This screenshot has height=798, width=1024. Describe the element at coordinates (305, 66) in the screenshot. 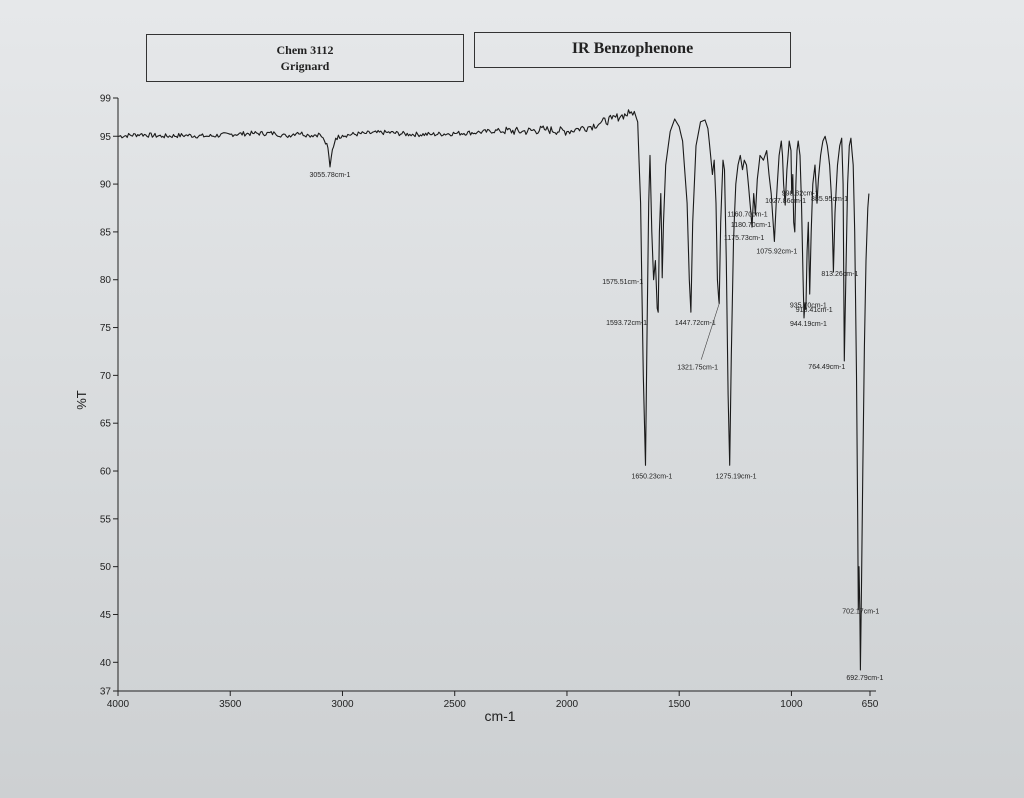

I see `experiment-label: Grignard` at that location.